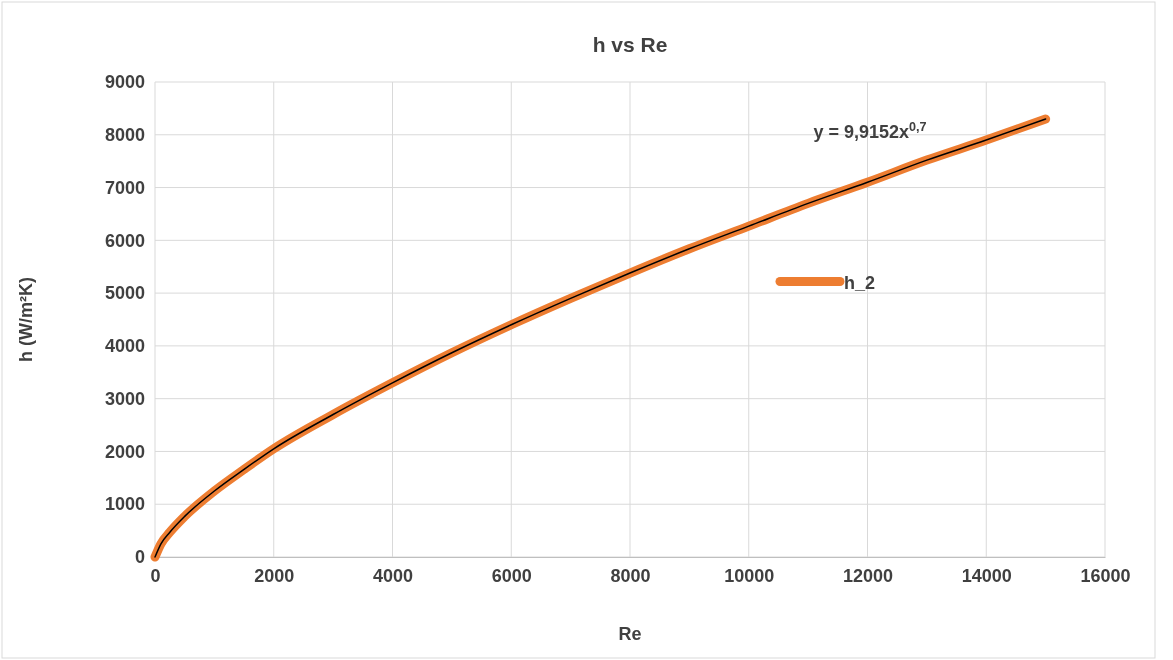 The height and width of the screenshot is (660, 1173). Describe the element at coordinates (124, 451) in the screenshot. I see `y-tick-label: 2000` at that location.